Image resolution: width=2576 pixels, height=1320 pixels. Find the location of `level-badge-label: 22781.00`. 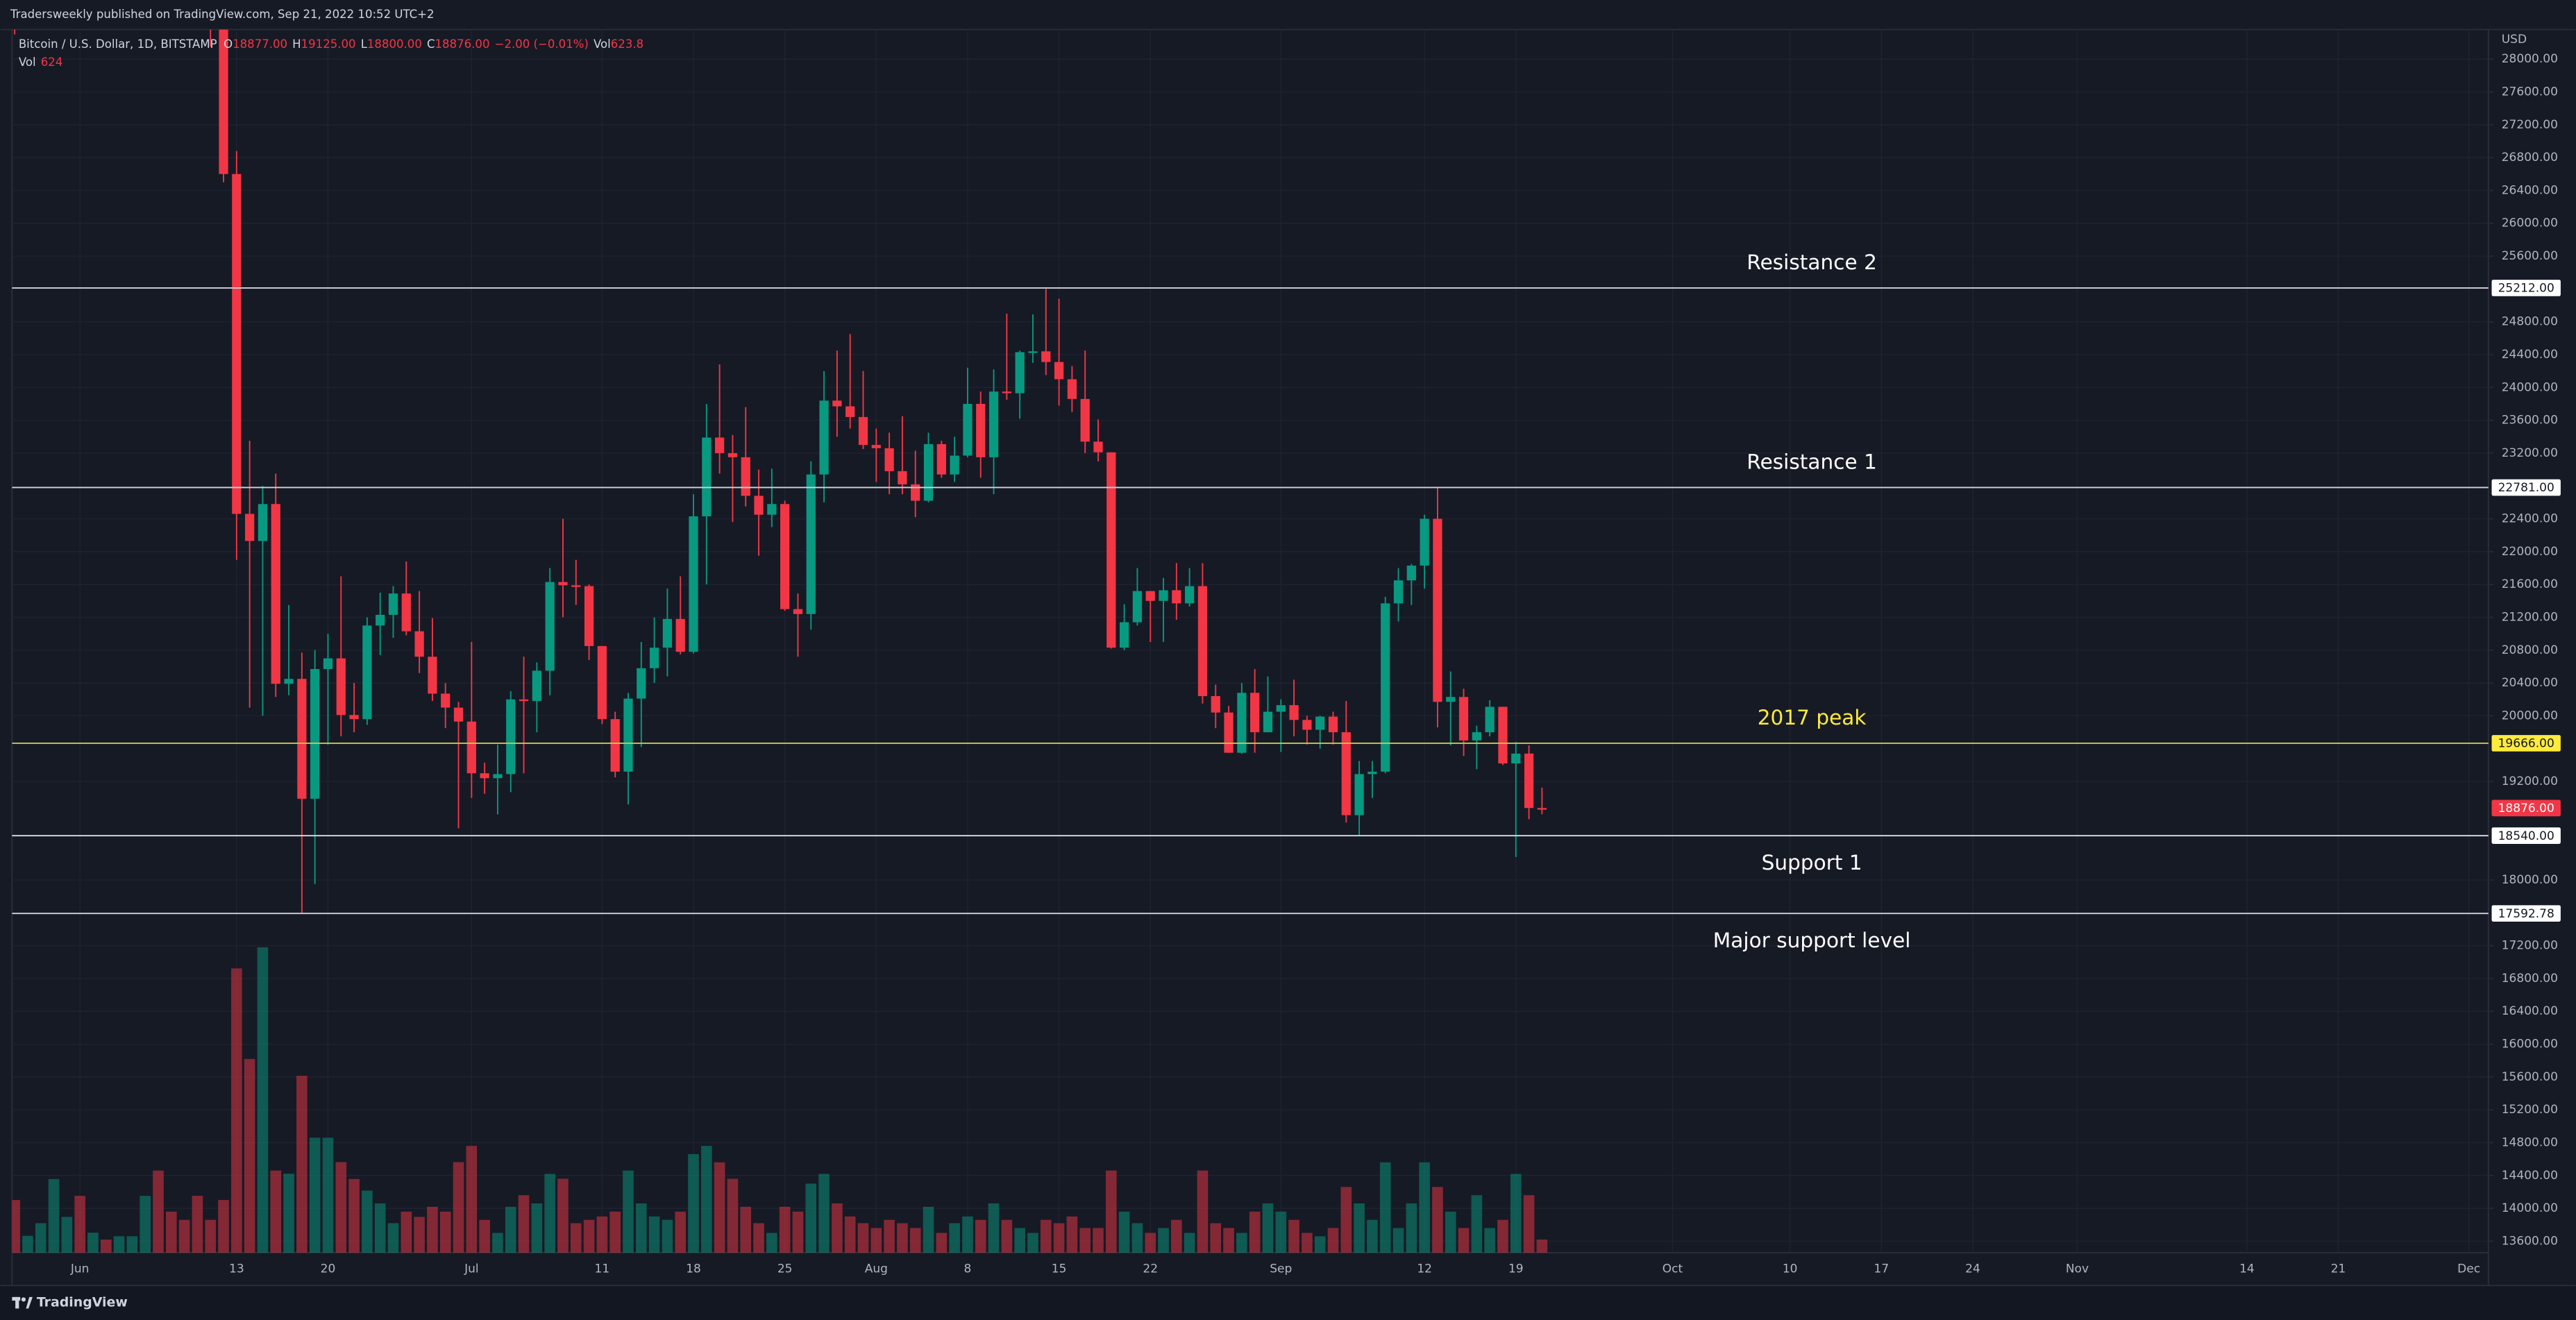

level-badge-label: 22781.00 is located at coordinates (2526, 488).